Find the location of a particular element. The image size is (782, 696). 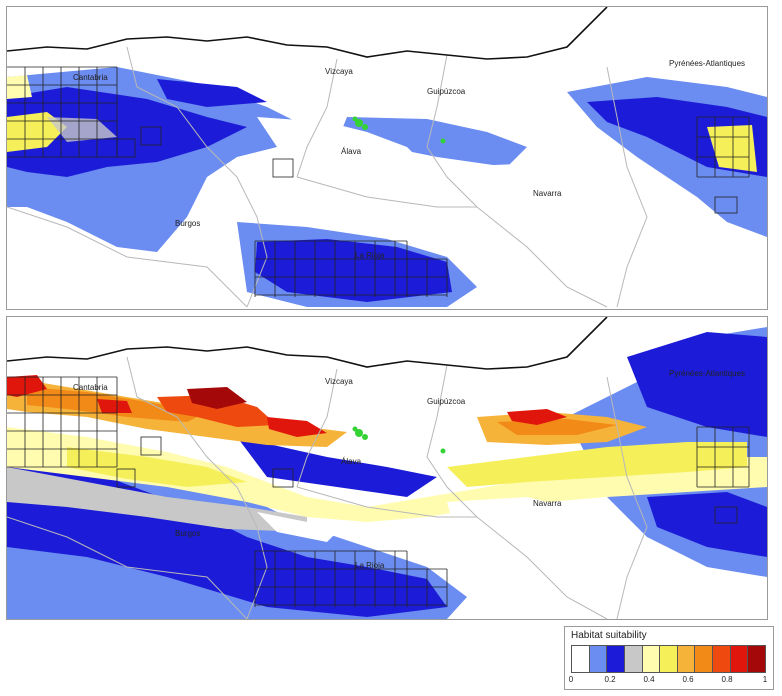

legend-tick: 0.6 is located at coordinates (688, 679).